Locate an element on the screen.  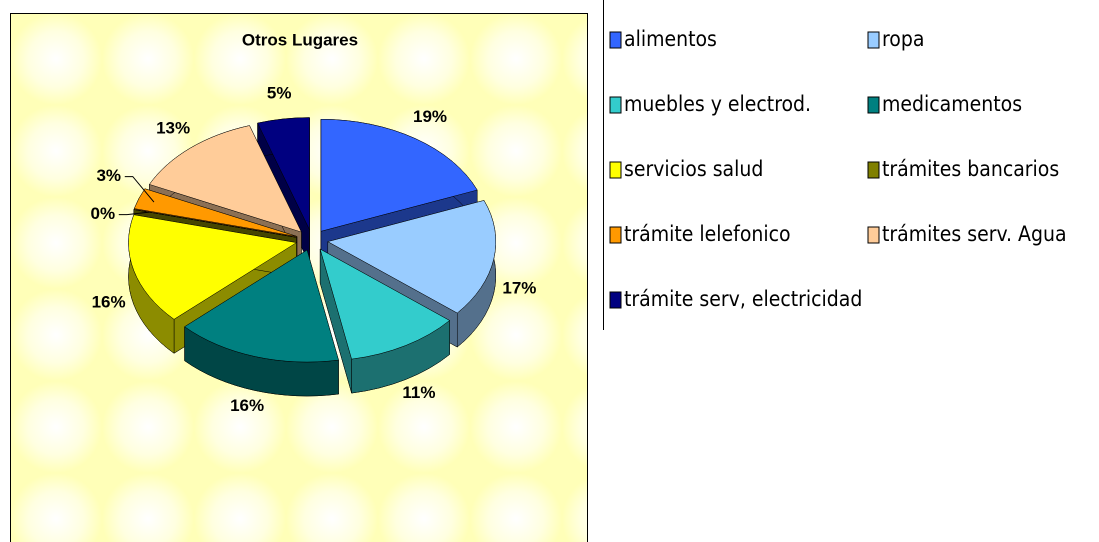
legend-label: trámites serv. Agua is located at coordinates (974, 234).